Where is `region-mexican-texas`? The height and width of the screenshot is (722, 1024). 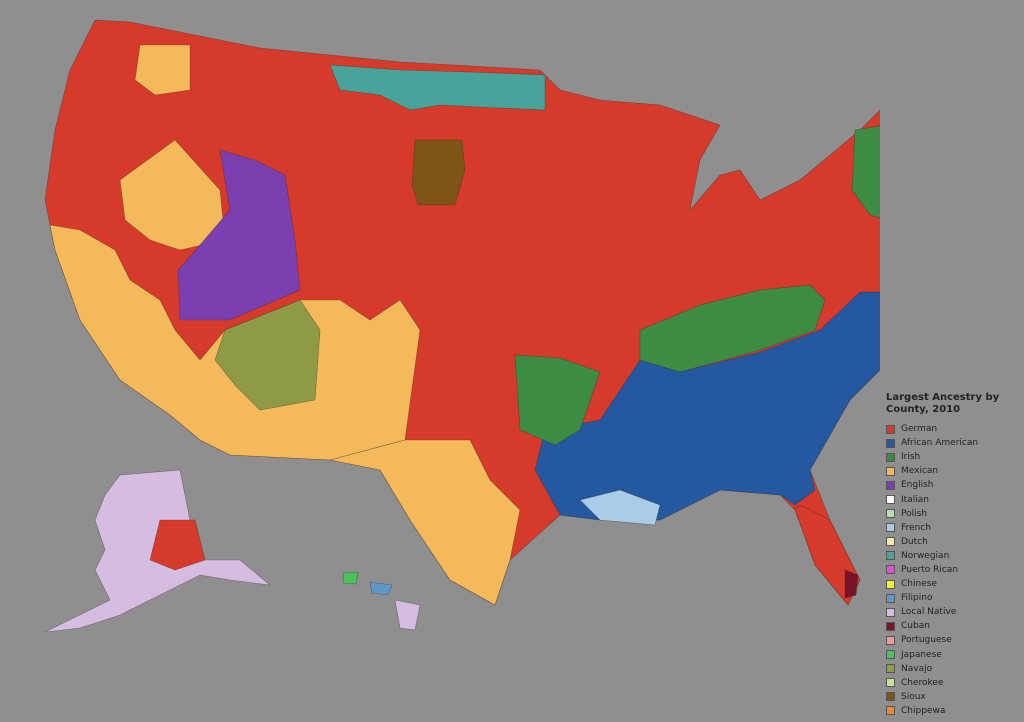 region-mexican-texas is located at coordinates (425, 522).